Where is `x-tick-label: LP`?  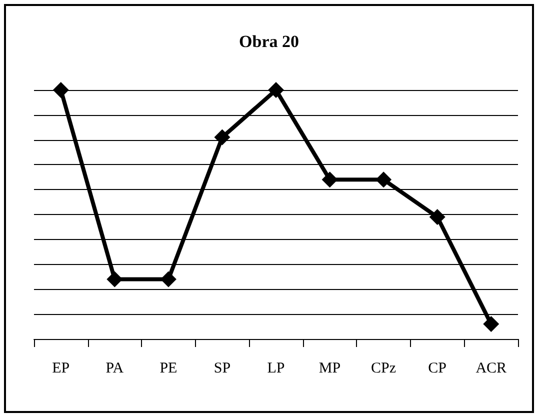 x-tick-label: LP is located at coordinates (276, 368).